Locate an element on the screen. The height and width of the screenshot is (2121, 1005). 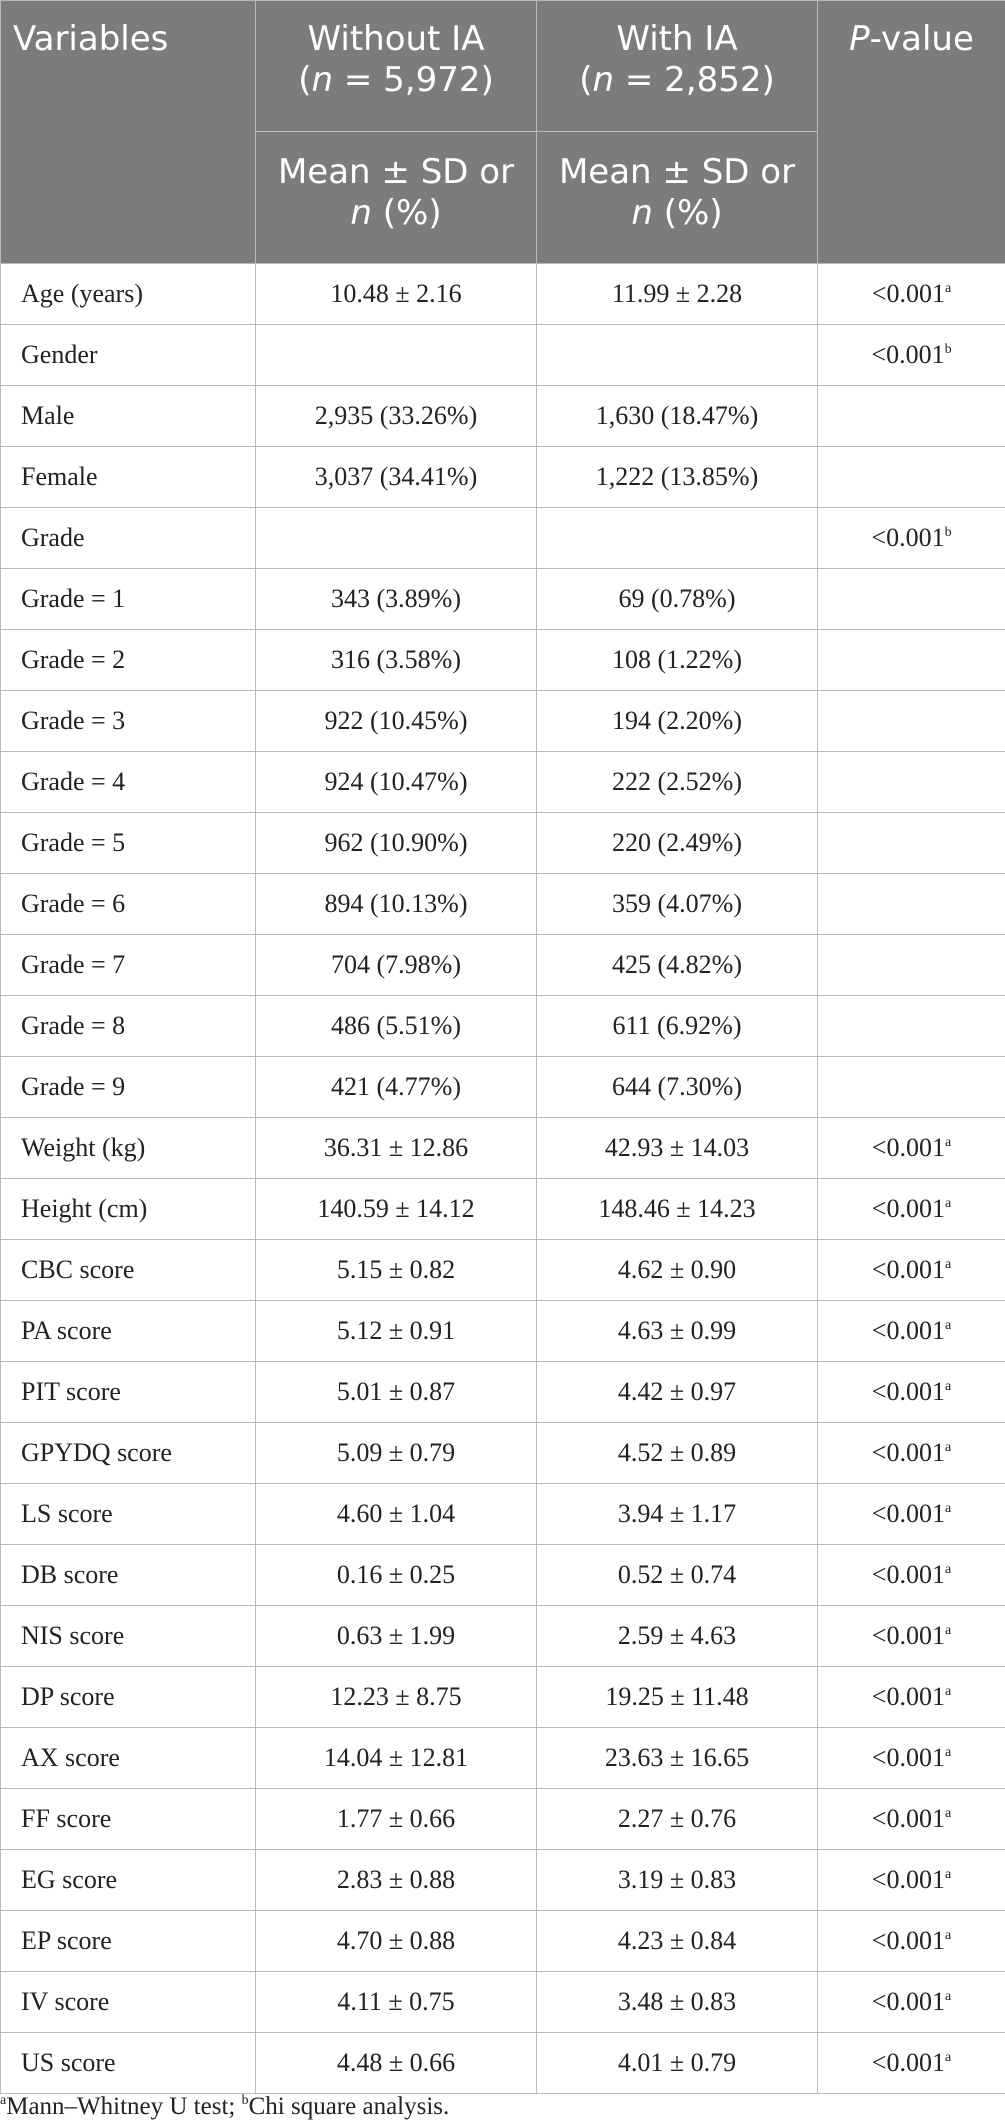
row-with-ia-cell: 4.42 ± 0.97 is located at coordinates (677, 1392).